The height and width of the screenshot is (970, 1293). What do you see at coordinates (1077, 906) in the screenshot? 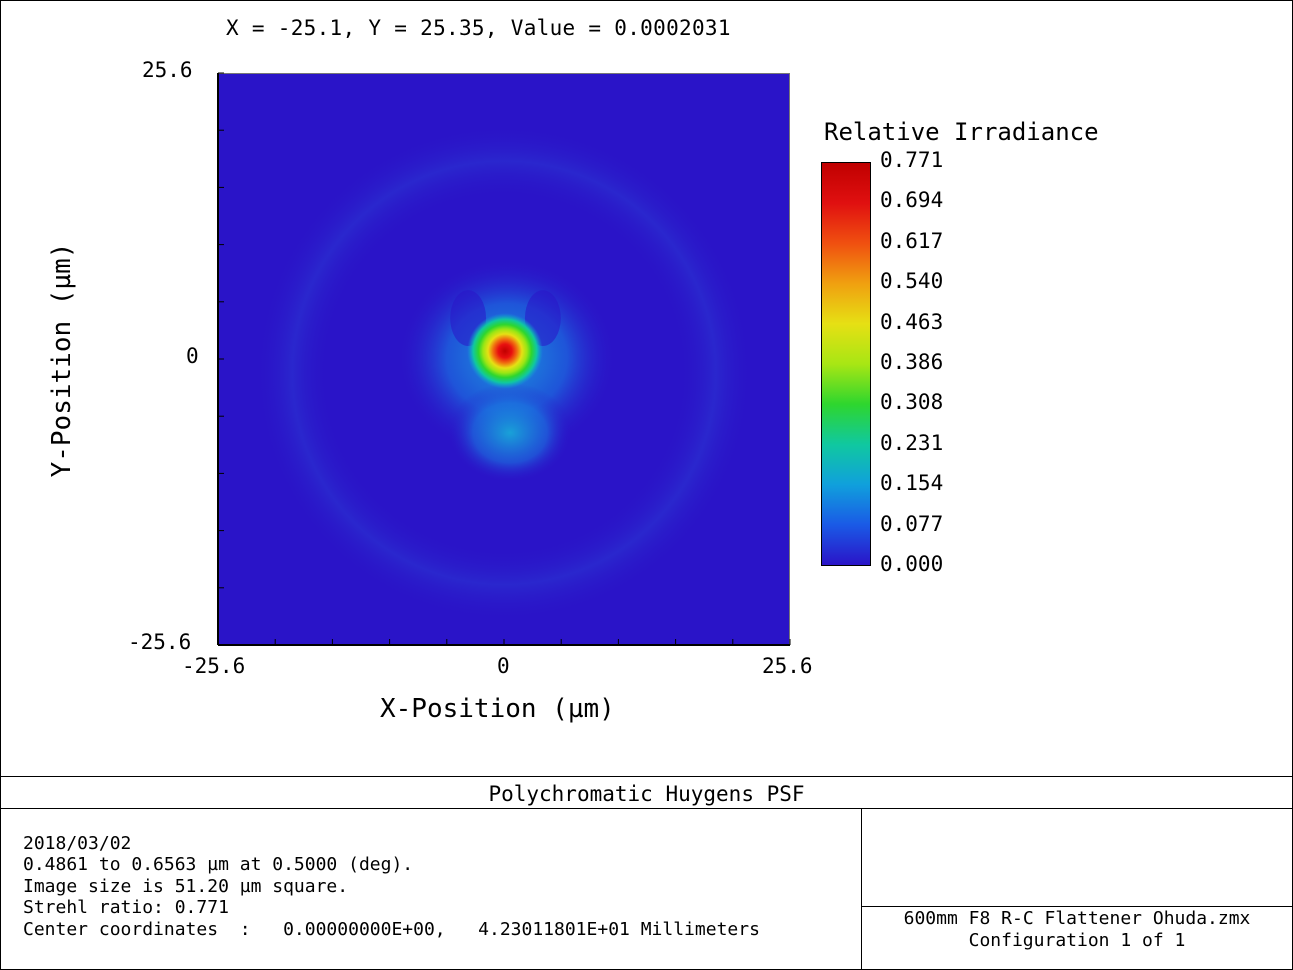
I see `footer-file-divider` at bounding box center [1077, 906].